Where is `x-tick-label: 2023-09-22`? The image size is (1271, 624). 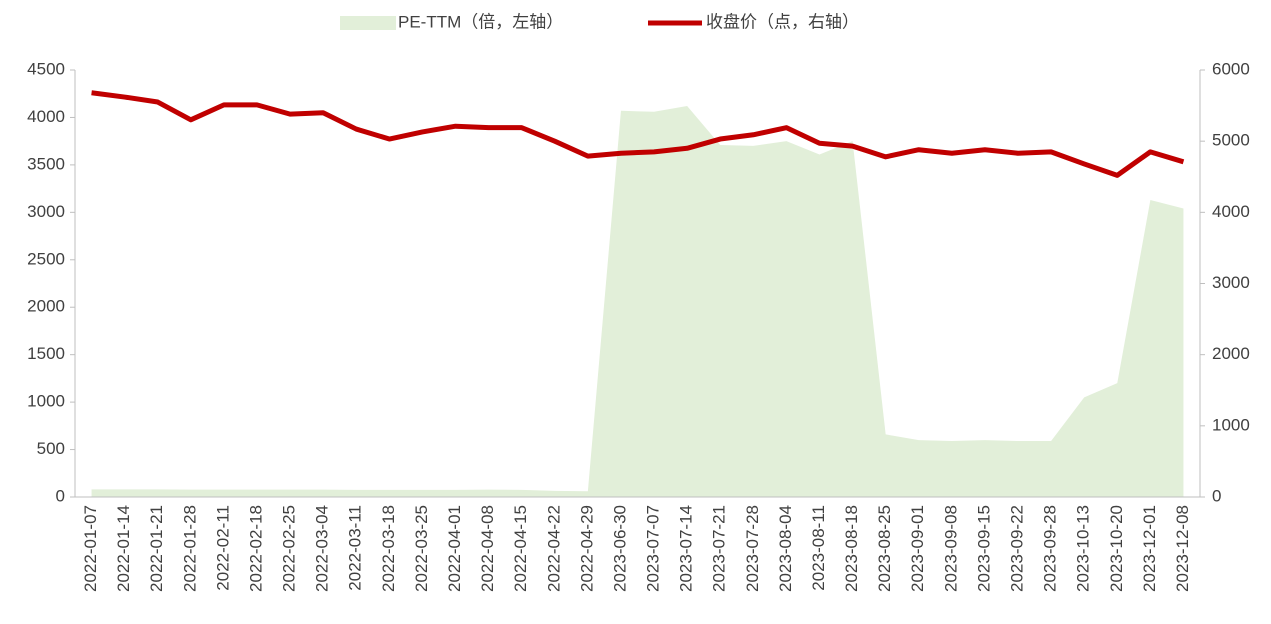 x-tick-label: 2023-09-22 is located at coordinates (1016, 548).